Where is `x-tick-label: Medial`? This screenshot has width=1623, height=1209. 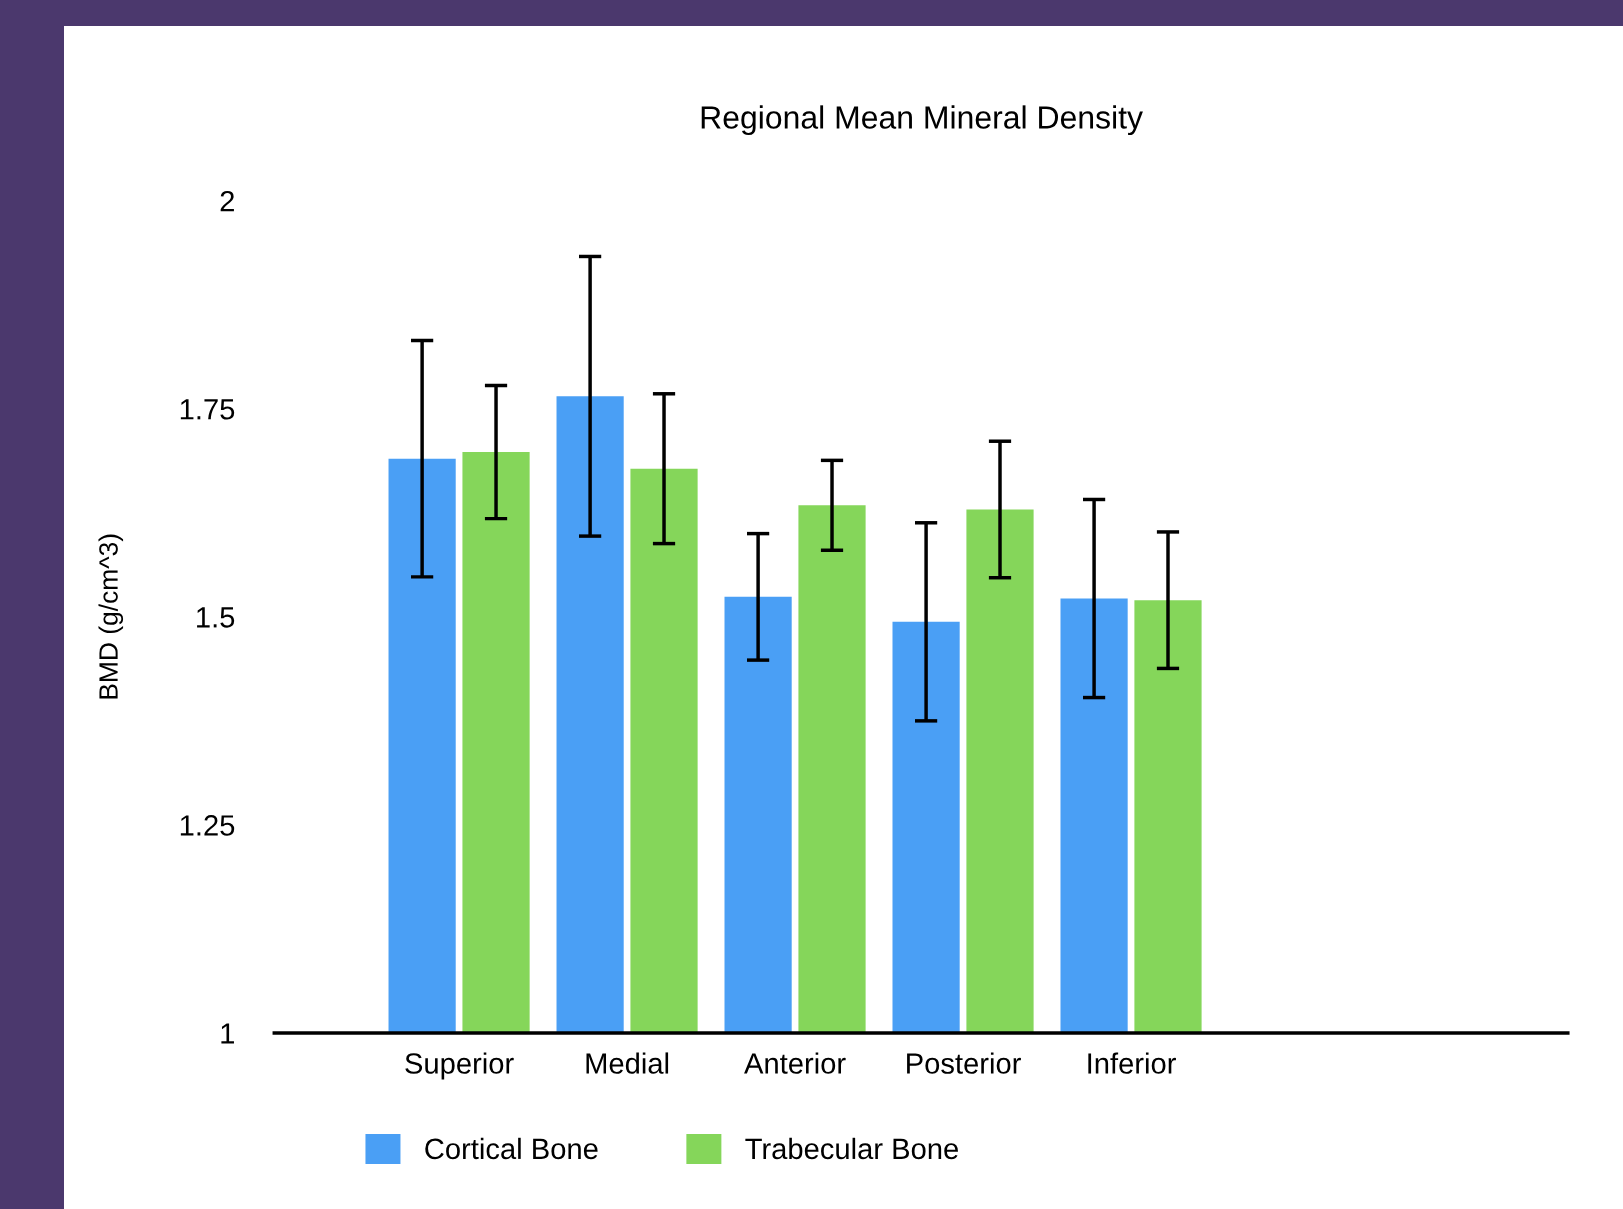
x-tick-label: Medial is located at coordinates (627, 1063).